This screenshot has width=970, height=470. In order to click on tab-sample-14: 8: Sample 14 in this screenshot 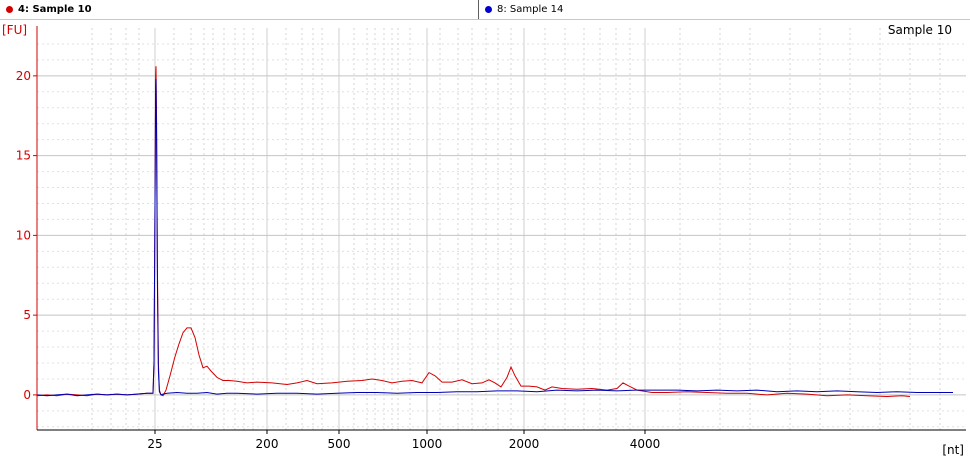, I will do `click(521, 9)`.